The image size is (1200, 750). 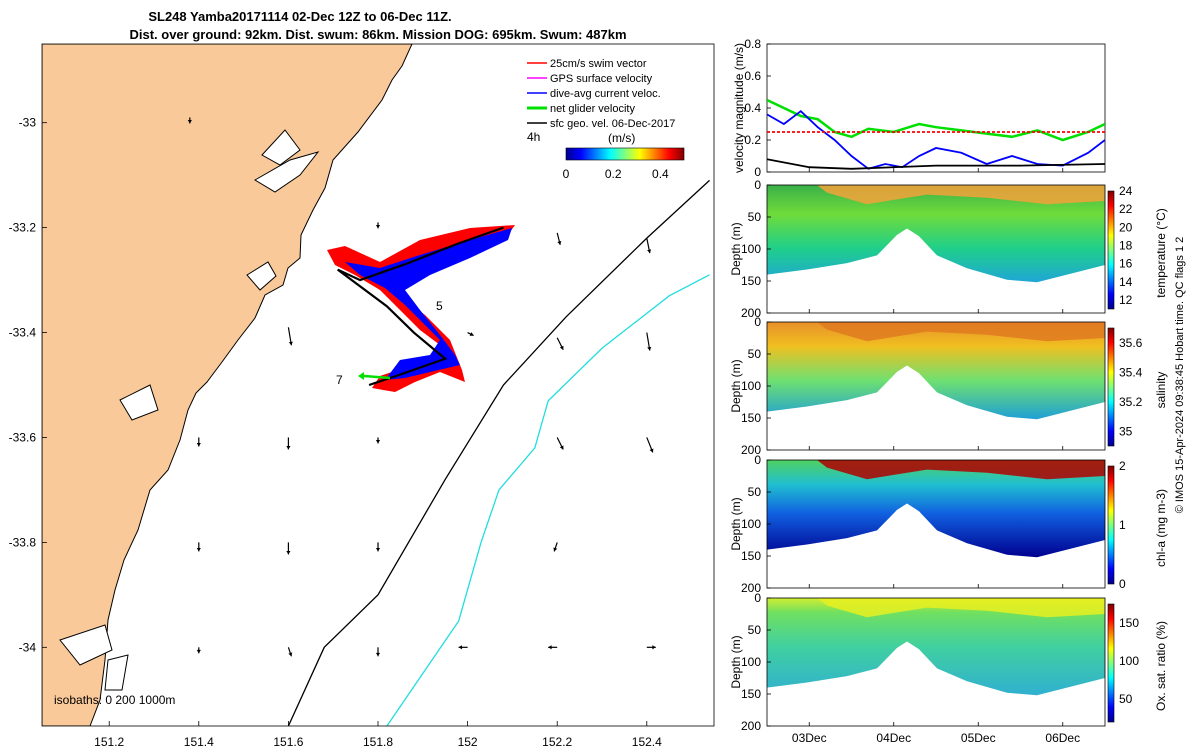 What do you see at coordinates (374, 376) in the screenshot?
I see `net-glider-velocity-arrow` at bounding box center [374, 376].